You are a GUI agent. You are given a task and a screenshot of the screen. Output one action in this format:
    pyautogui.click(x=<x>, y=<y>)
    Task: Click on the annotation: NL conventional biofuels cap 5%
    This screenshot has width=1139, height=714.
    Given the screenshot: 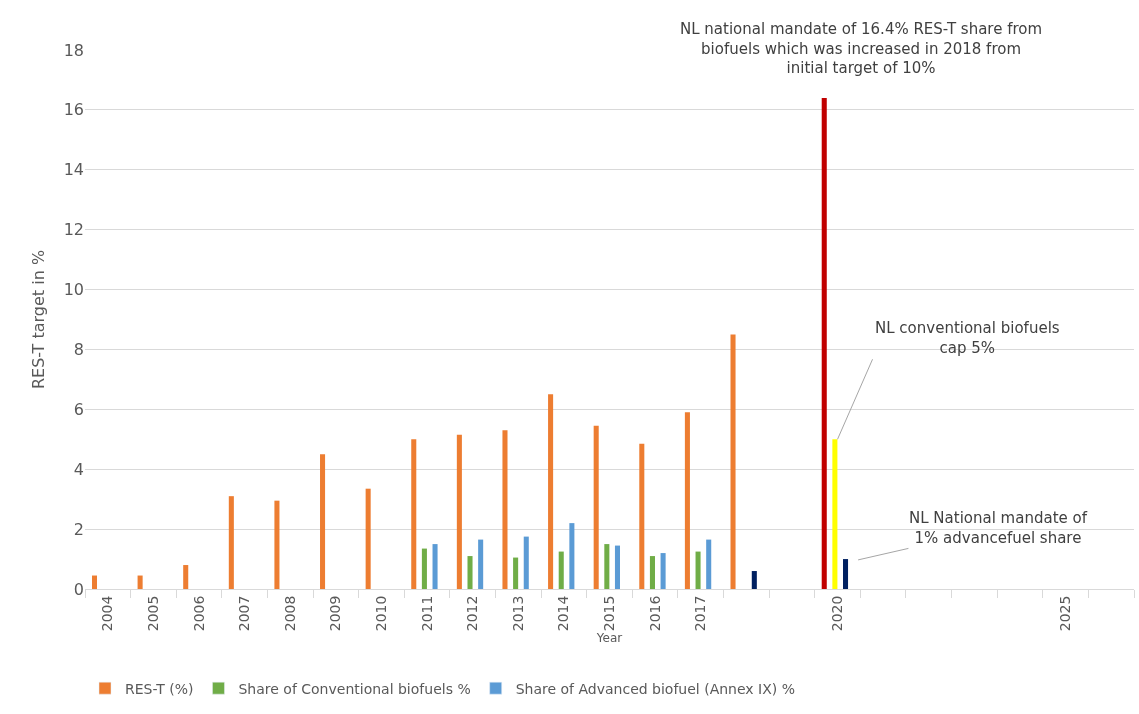 What is the action you would take?
    pyautogui.click(x=967, y=338)
    